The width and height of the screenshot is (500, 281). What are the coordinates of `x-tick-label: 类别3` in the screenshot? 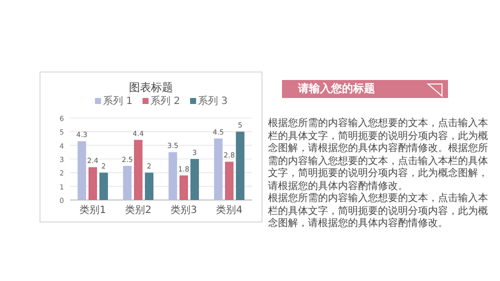 It's located at (183, 210).